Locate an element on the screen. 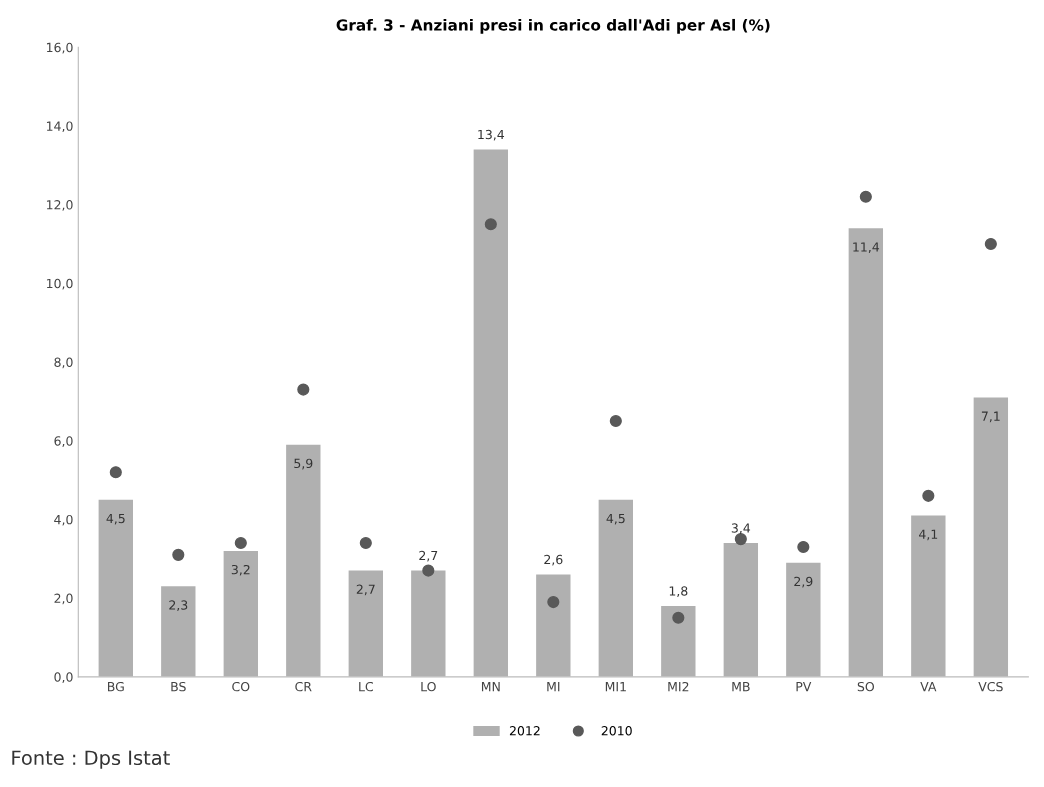 Image resolution: width=1044 pixels, height=787 pixels. y-tick-label: 2,0 is located at coordinates (63, 599).